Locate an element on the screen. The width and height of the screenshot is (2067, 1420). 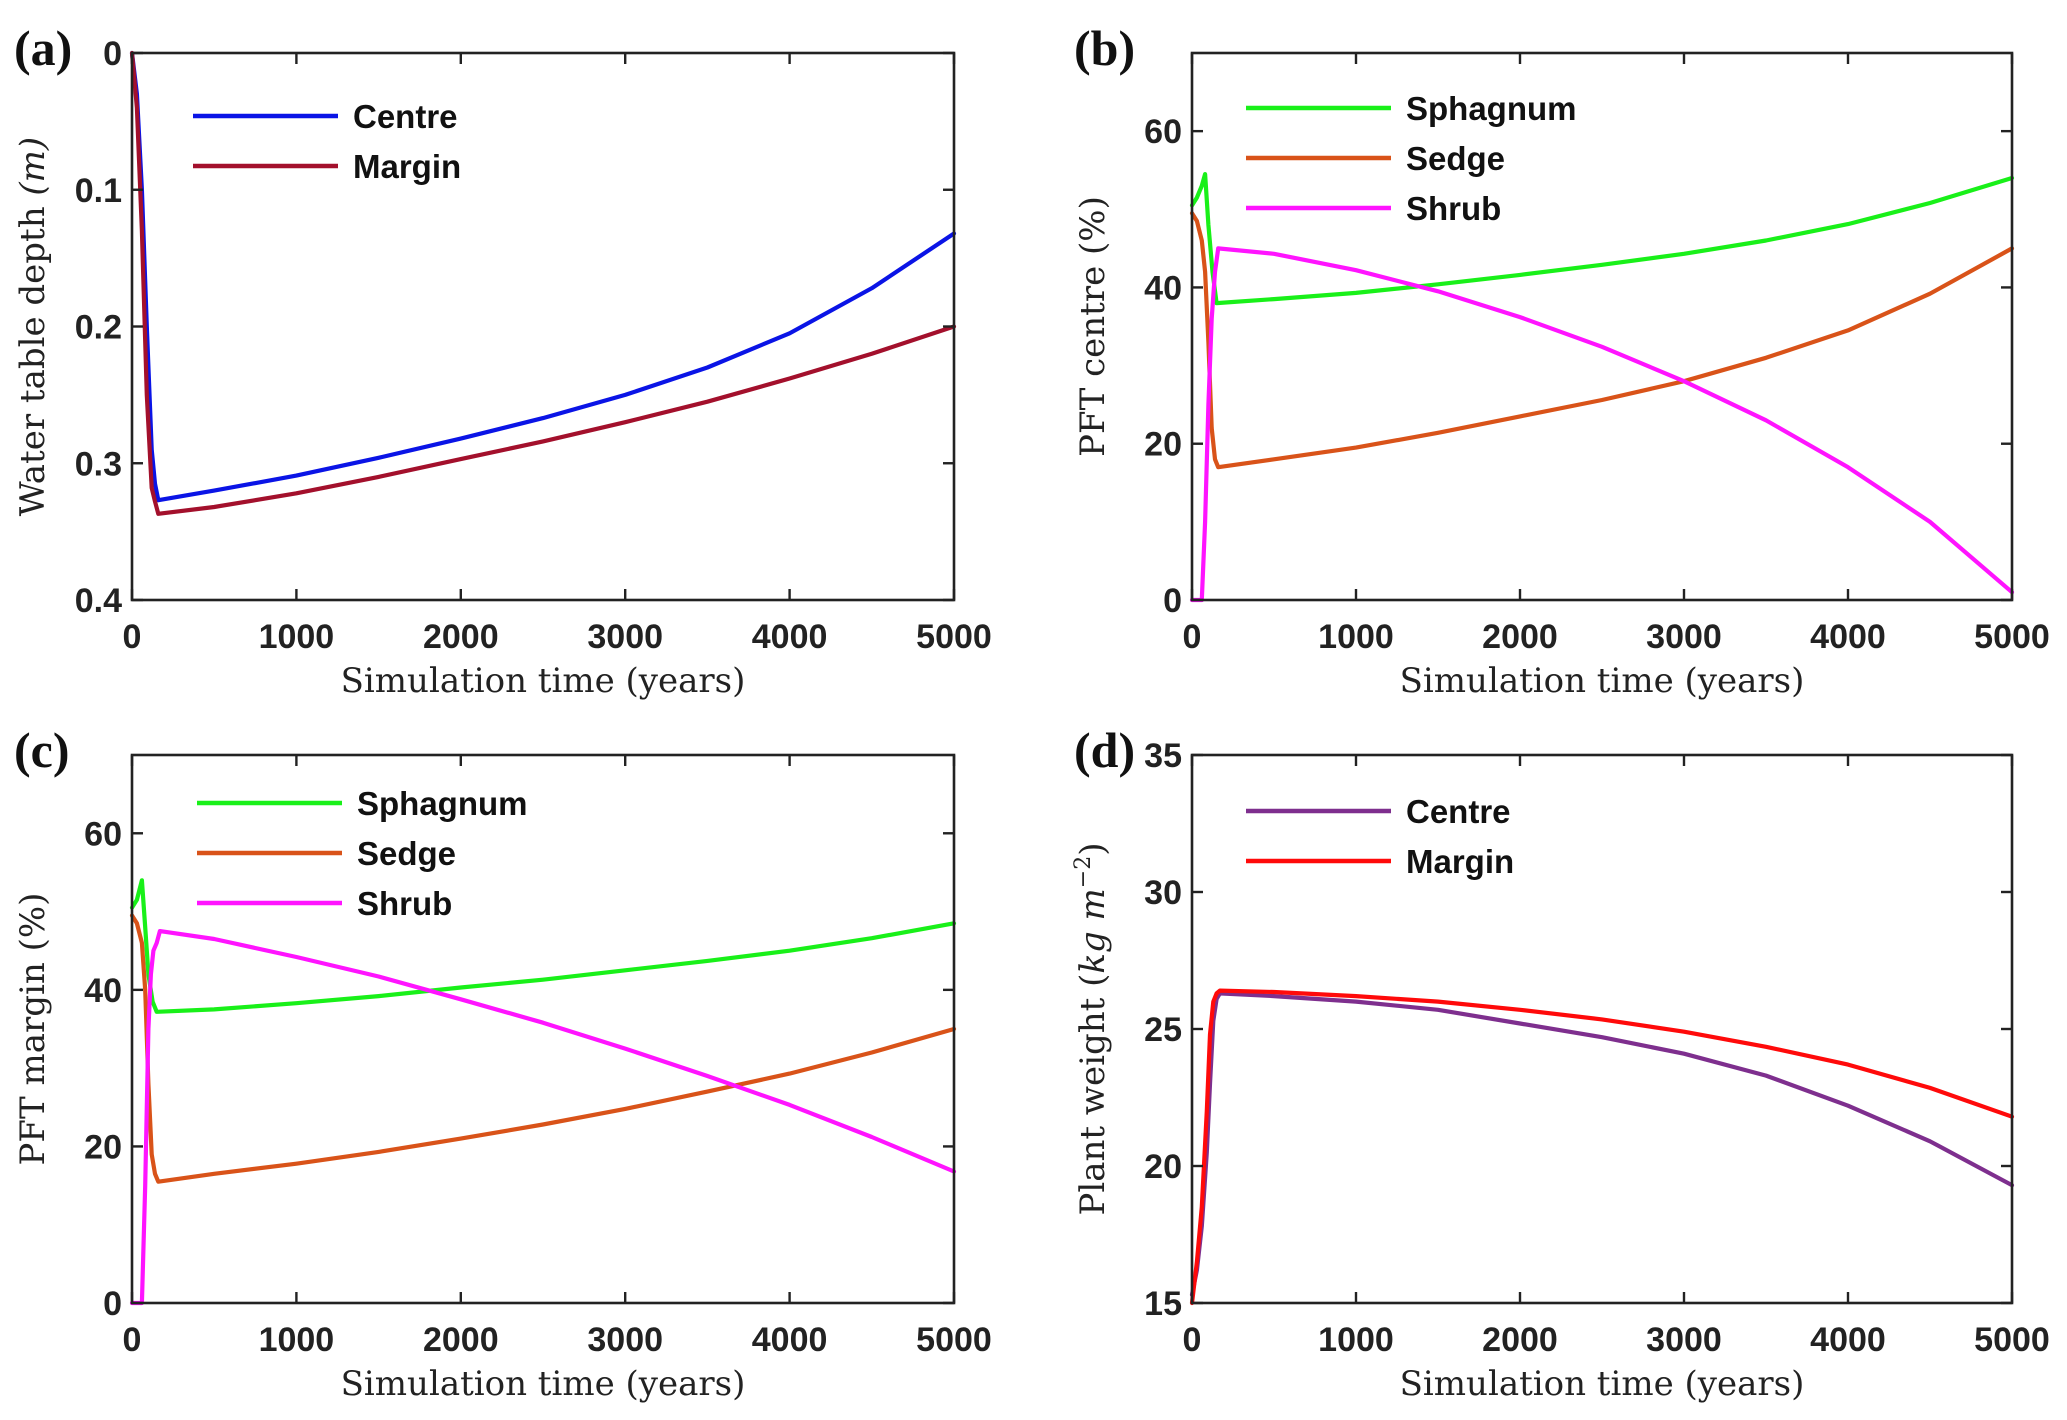
y-tick-label: 15 is located at coordinates (1163, 1304).